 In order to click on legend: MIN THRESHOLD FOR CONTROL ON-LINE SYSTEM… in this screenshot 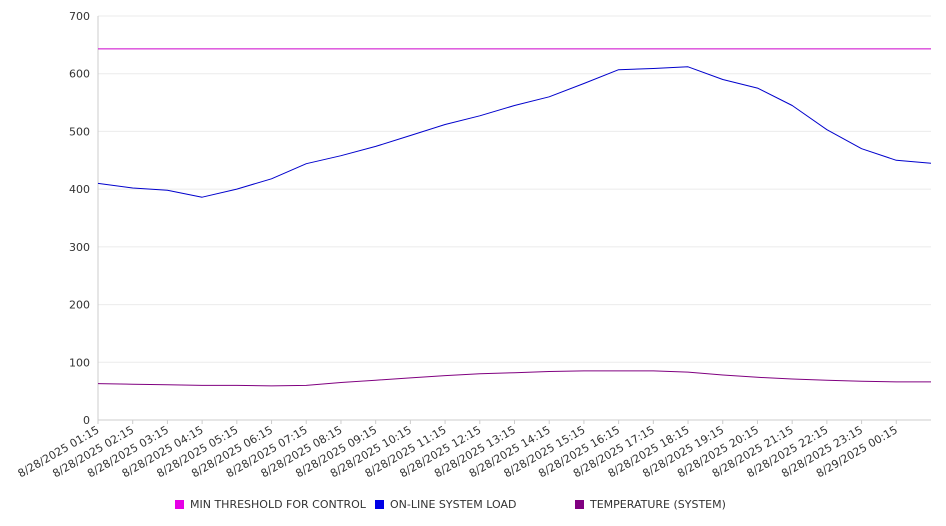, I will do `click(473, 506)`.